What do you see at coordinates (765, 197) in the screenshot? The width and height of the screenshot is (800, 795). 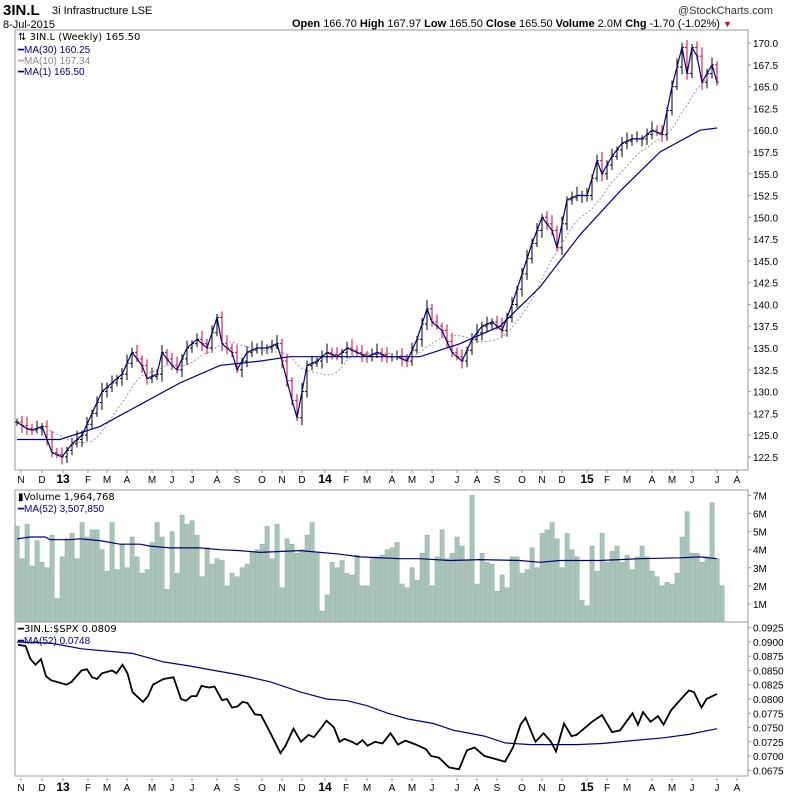 I see `y-tick-label: 152.5` at bounding box center [765, 197].